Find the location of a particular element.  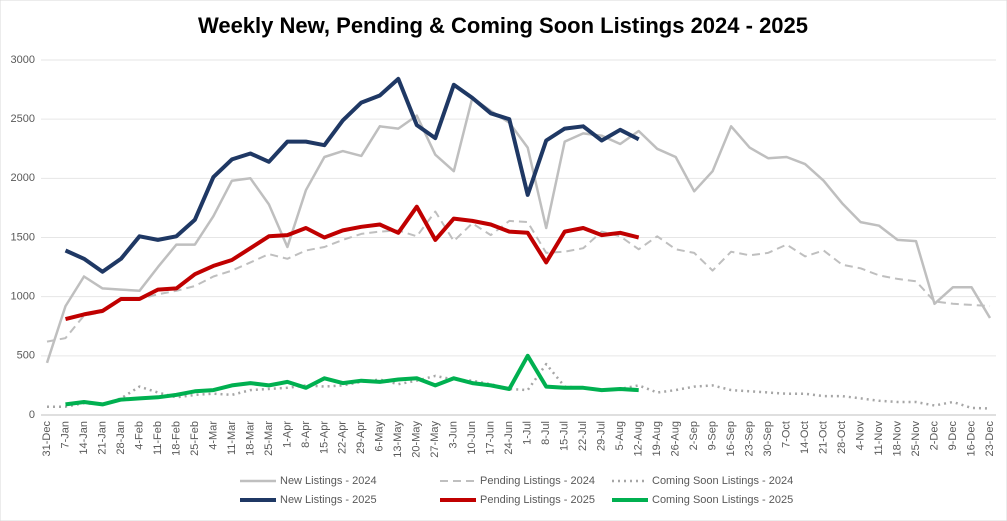

x-tick-label: 8-Apr is located at coordinates (306, 434).